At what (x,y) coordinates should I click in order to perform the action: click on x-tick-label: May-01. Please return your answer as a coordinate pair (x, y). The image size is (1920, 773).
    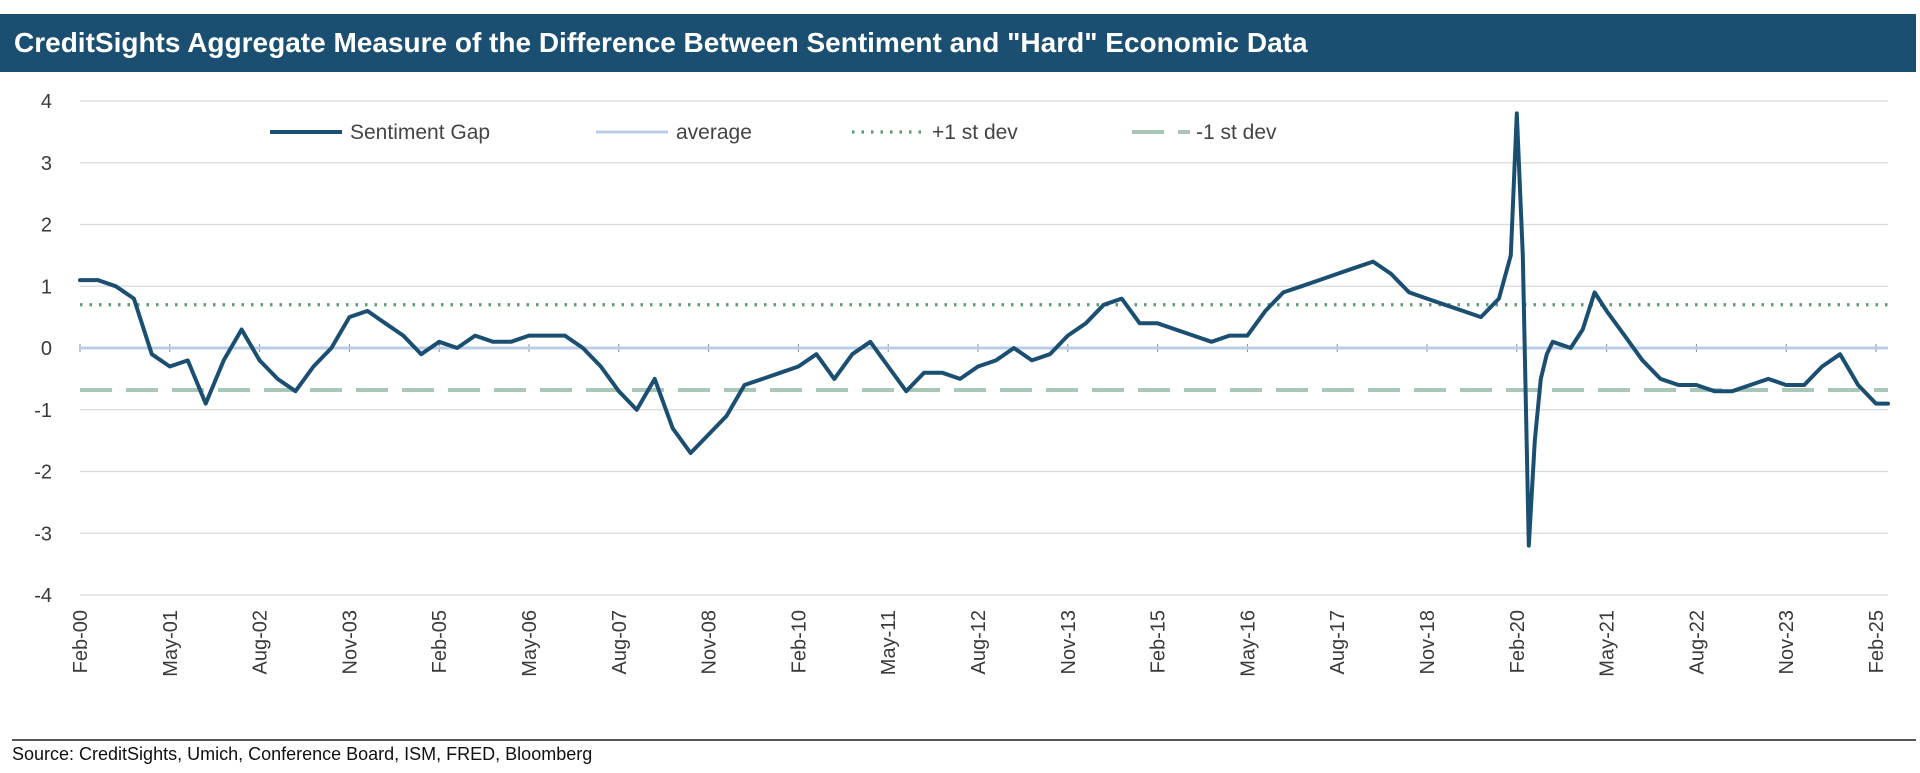
    Looking at the image, I should click on (171, 643).